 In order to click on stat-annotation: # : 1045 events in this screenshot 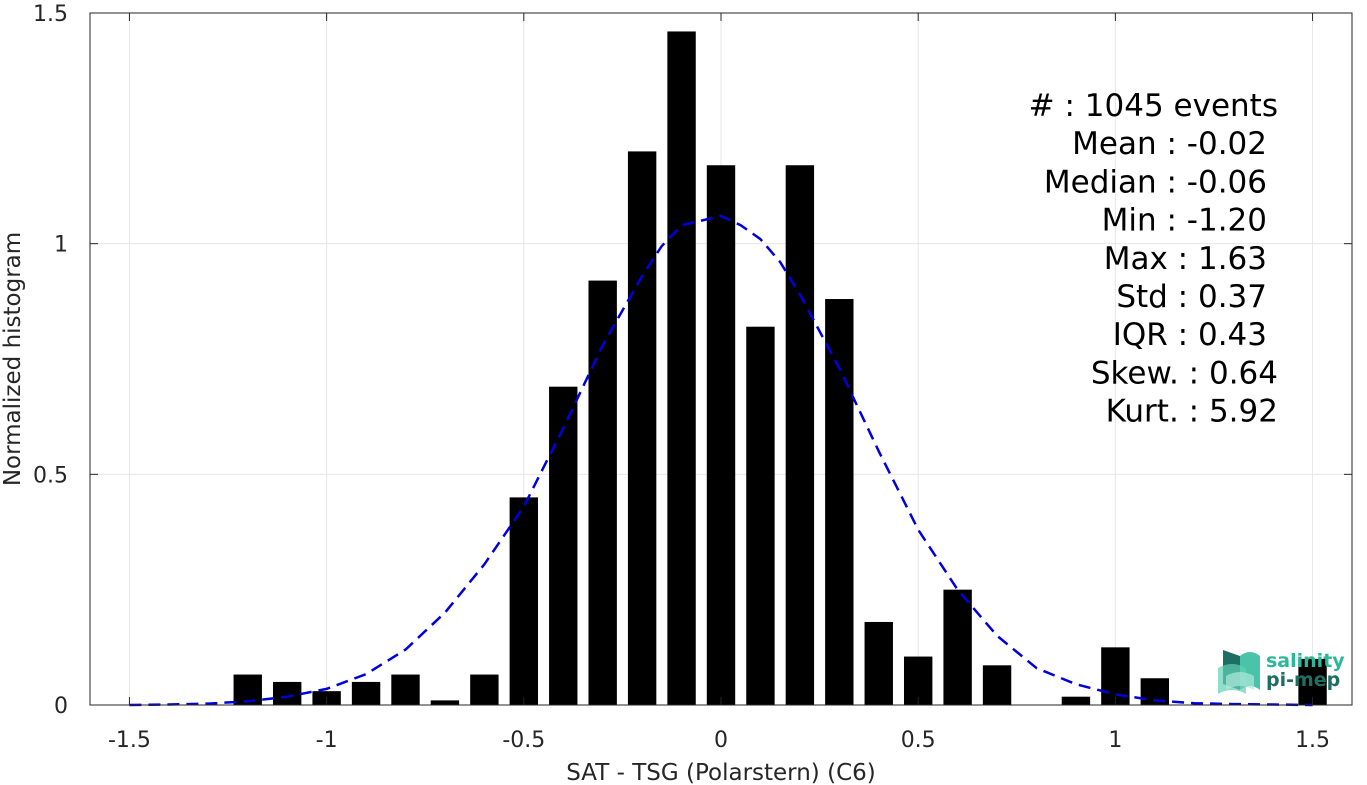, I will do `click(1153, 106)`.